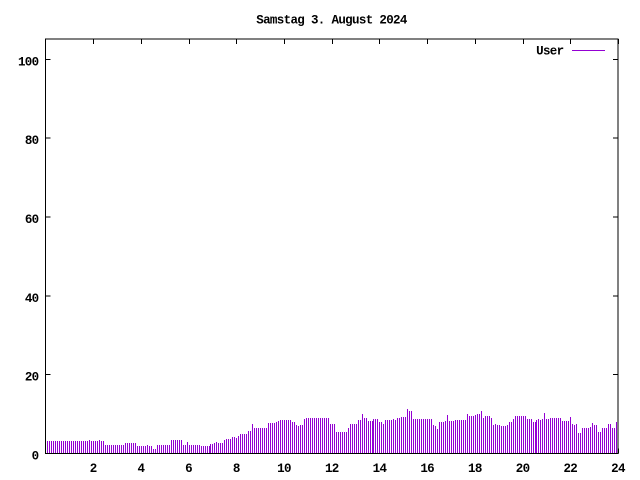 The image size is (640, 480). I want to click on svg-text: 2, so click(93, 469).